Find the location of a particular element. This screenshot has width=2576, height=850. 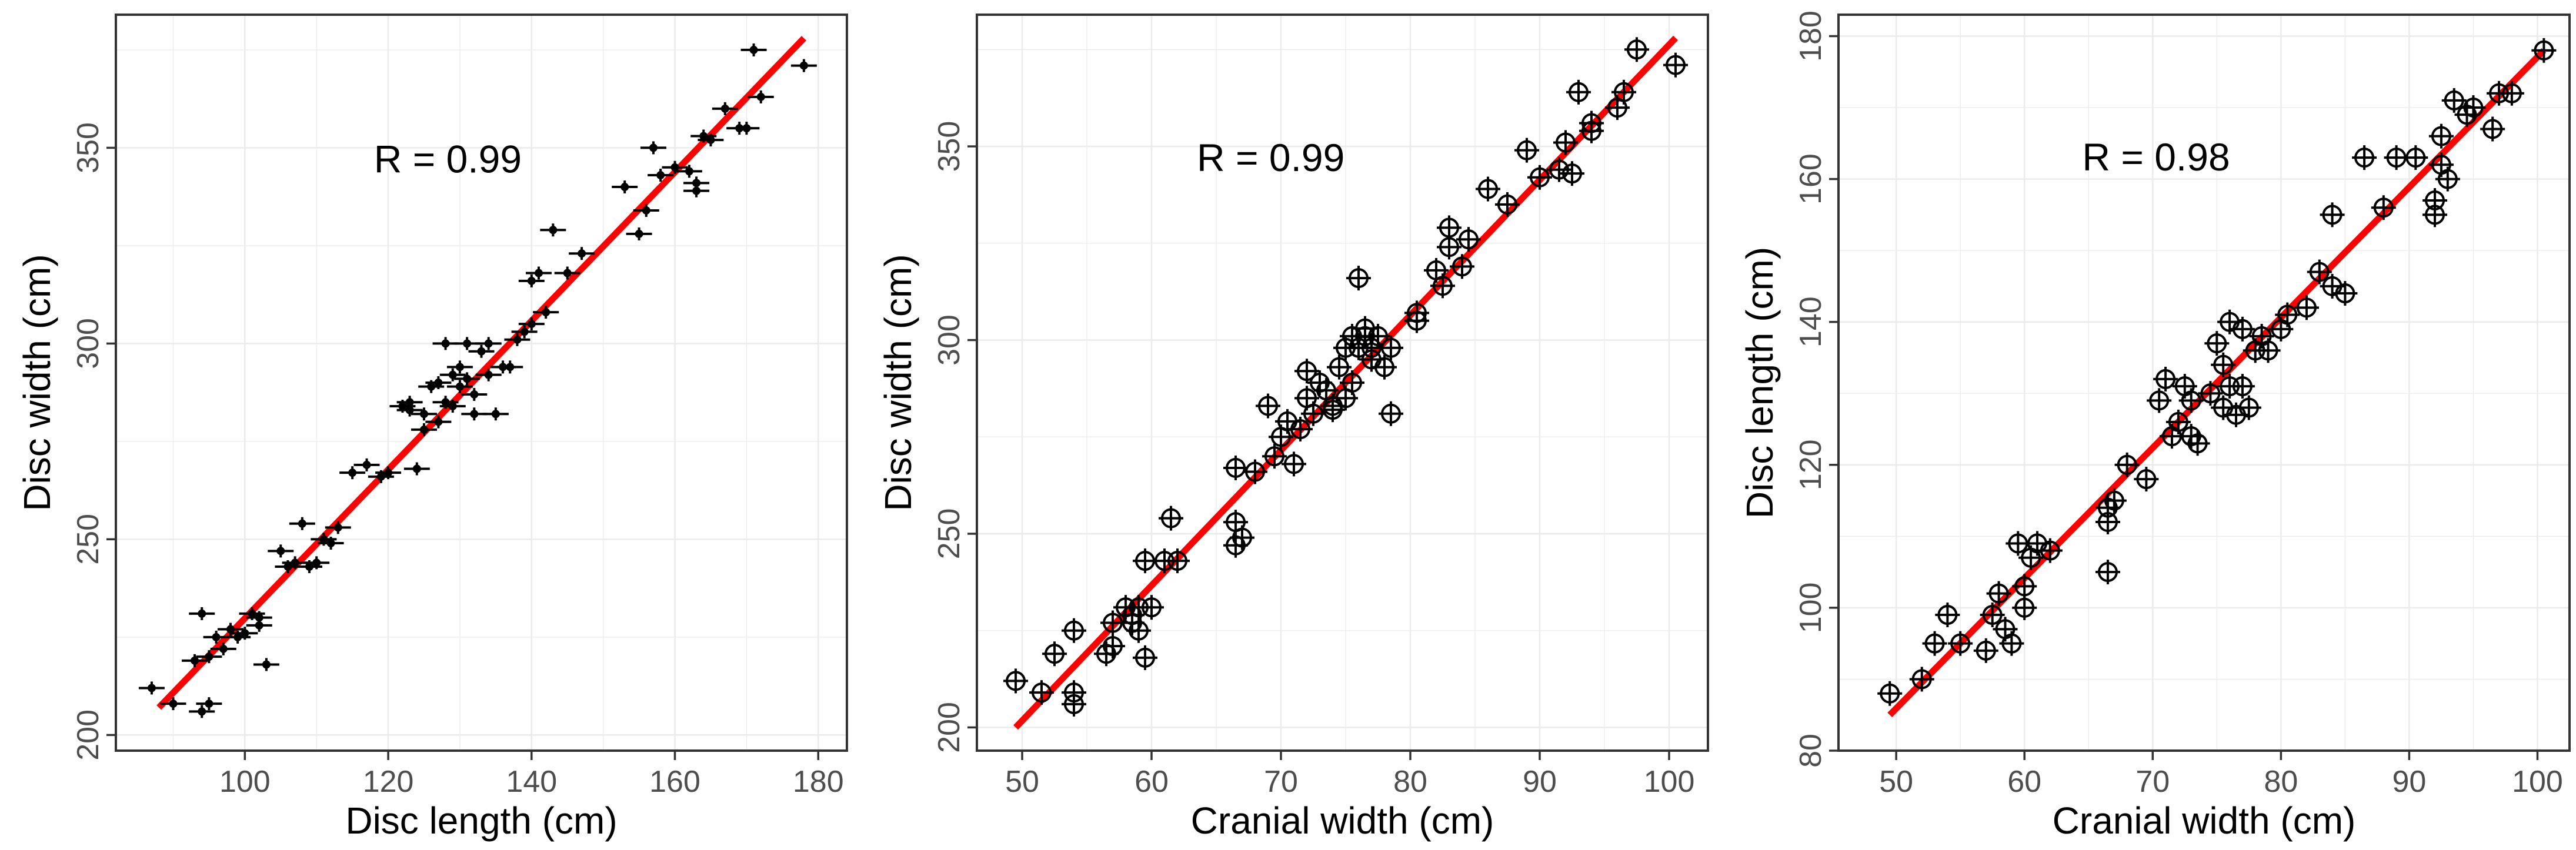

y-tick-label: 80 is located at coordinates (1811, 751).